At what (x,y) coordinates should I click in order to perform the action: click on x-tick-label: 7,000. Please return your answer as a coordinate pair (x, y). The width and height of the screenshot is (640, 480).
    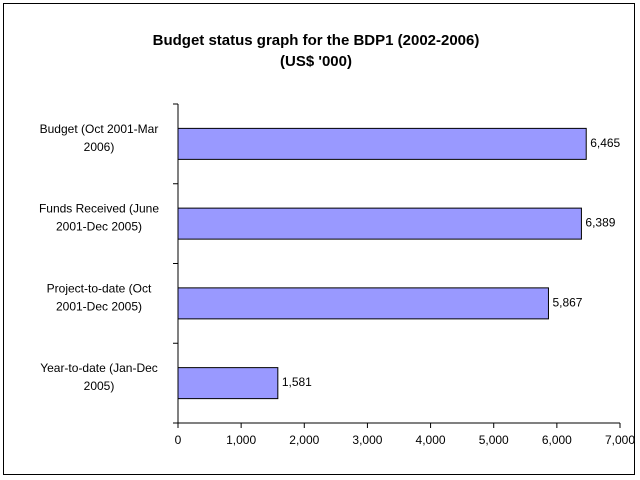
    Looking at the image, I should click on (620, 440).